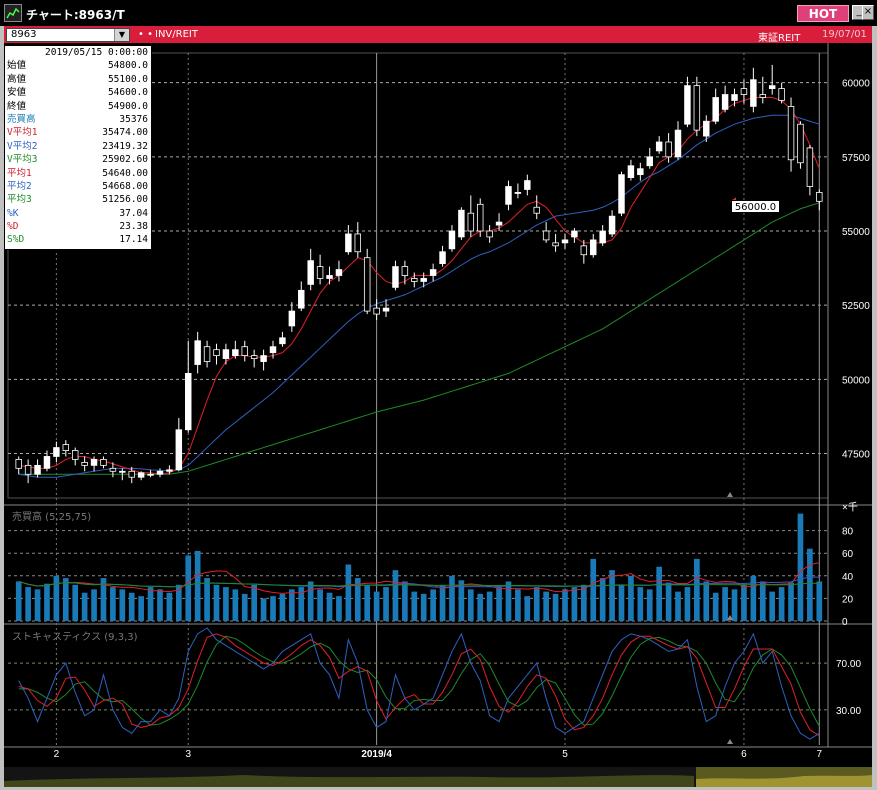  Describe the element at coordinates (121, 35) in the screenshot. I see `chevron-down-icon: ▼` at that location.